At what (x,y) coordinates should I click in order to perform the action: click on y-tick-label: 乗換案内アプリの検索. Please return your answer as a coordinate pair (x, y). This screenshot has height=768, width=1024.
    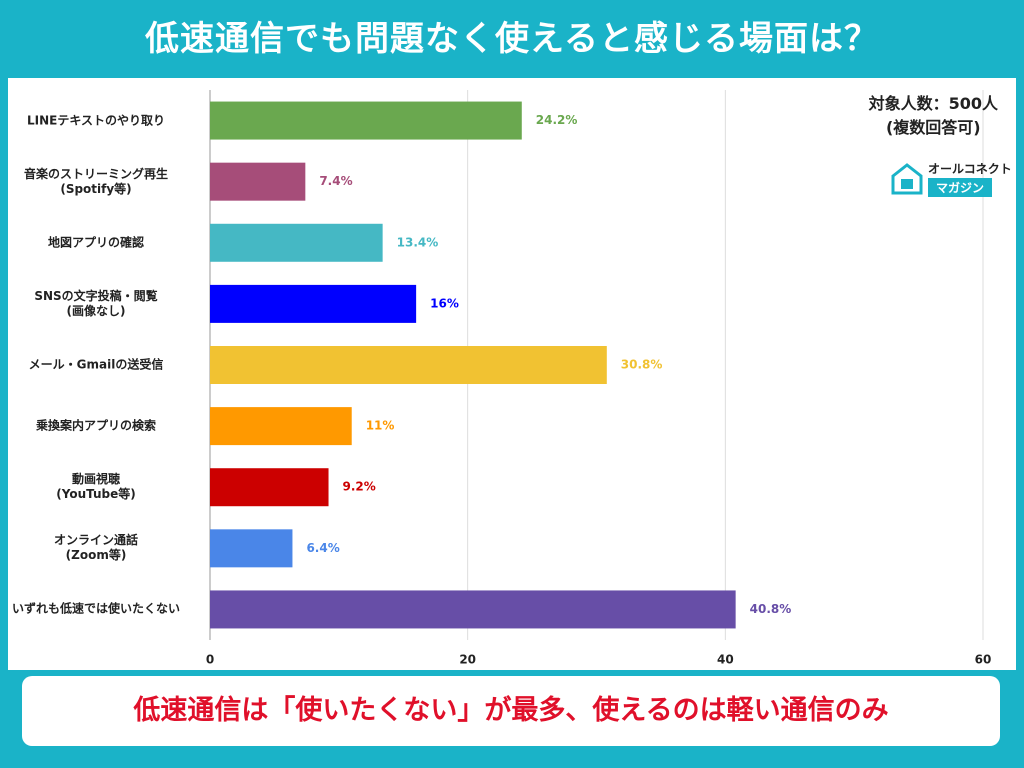
    Looking at the image, I should click on (95, 425).